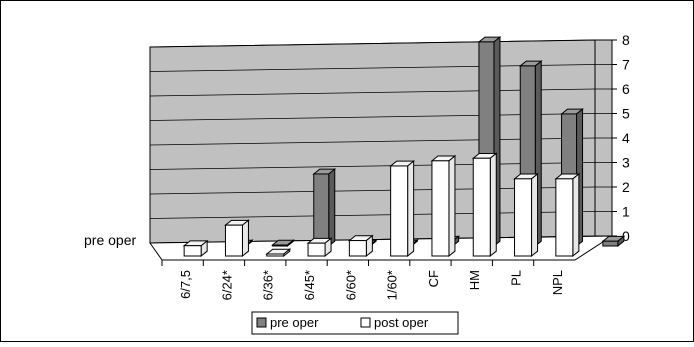 The height and width of the screenshot is (347, 694). What do you see at coordinates (626, 212) in the screenshot?
I see `y-tick-label: 1` at bounding box center [626, 212].